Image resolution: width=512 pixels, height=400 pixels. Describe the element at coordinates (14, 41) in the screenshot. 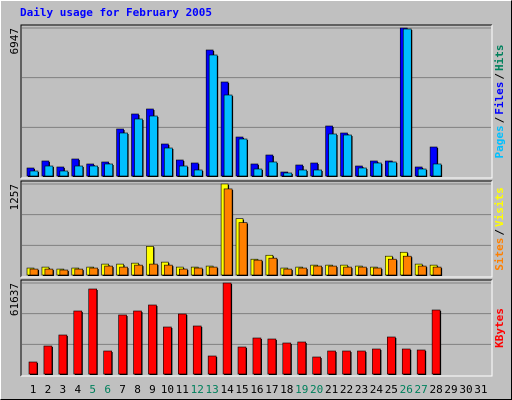

I see `y-tick-label: 6947` at that location.